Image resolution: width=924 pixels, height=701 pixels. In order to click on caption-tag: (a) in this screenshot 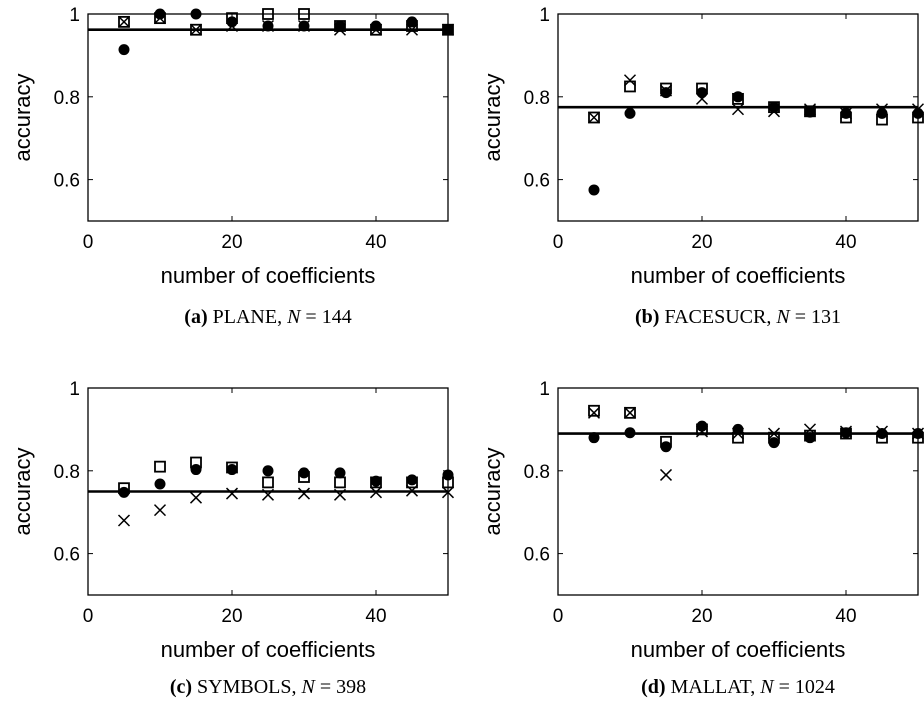, I will do `click(198, 317)`.